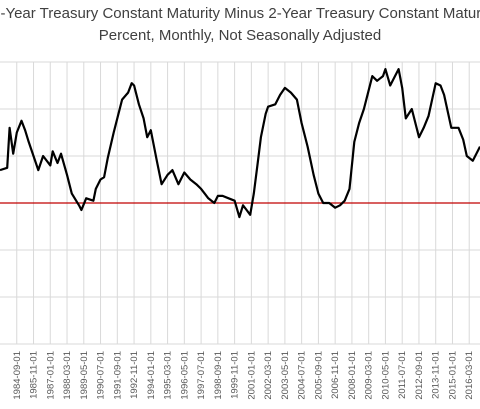 The width and height of the screenshot is (480, 409). I want to click on x-tick-label: 1995-03-01, so click(168, 375).